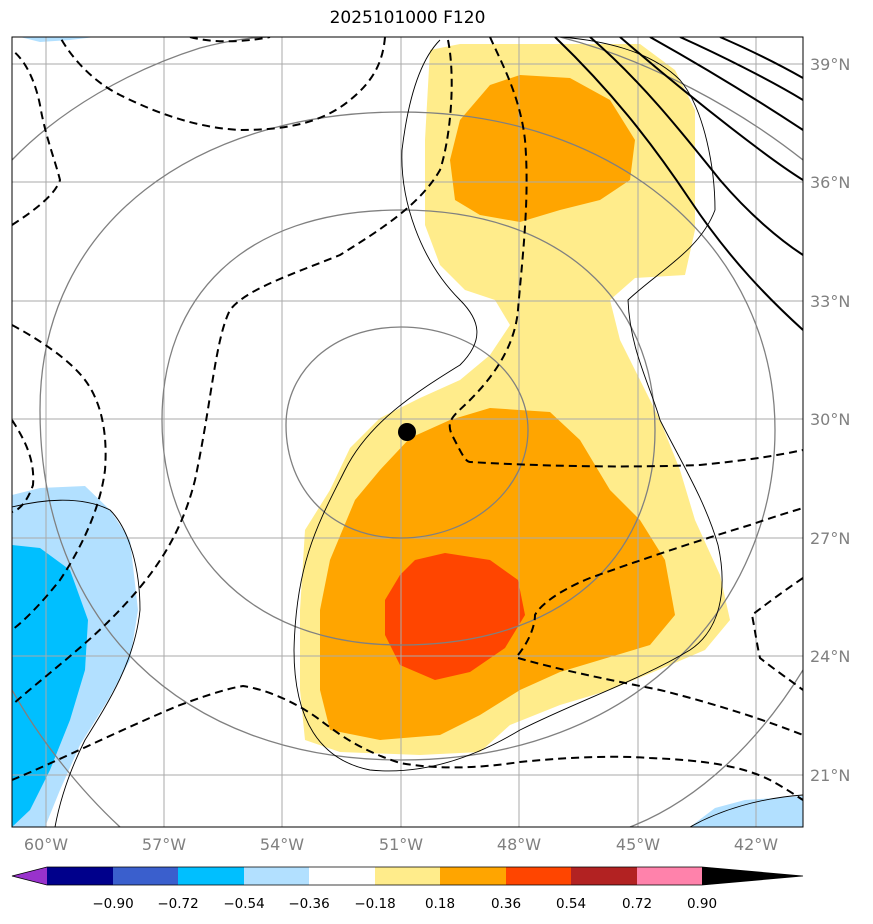  What do you see at coordinates (830, 656) in the screenshot?
I see `lat-label: 24°N` at bounding box center [830, 656].